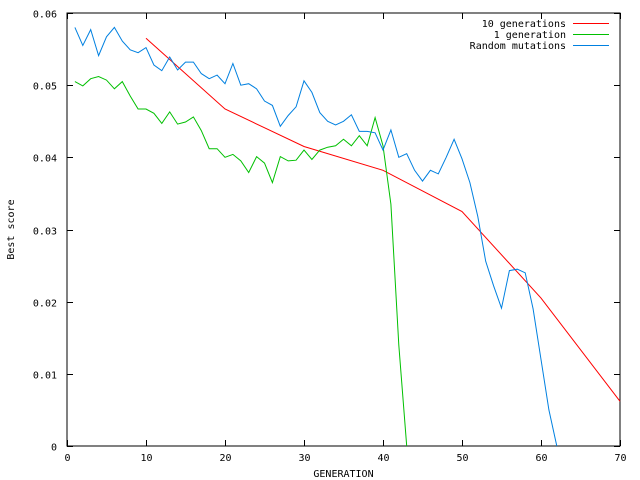 The height and width of the screenshot is (480, 640). What do you see at coordinates (45, 87) in the screenshot?
I see `y-tick-label: 0.05` at bounding box center [45, 87].